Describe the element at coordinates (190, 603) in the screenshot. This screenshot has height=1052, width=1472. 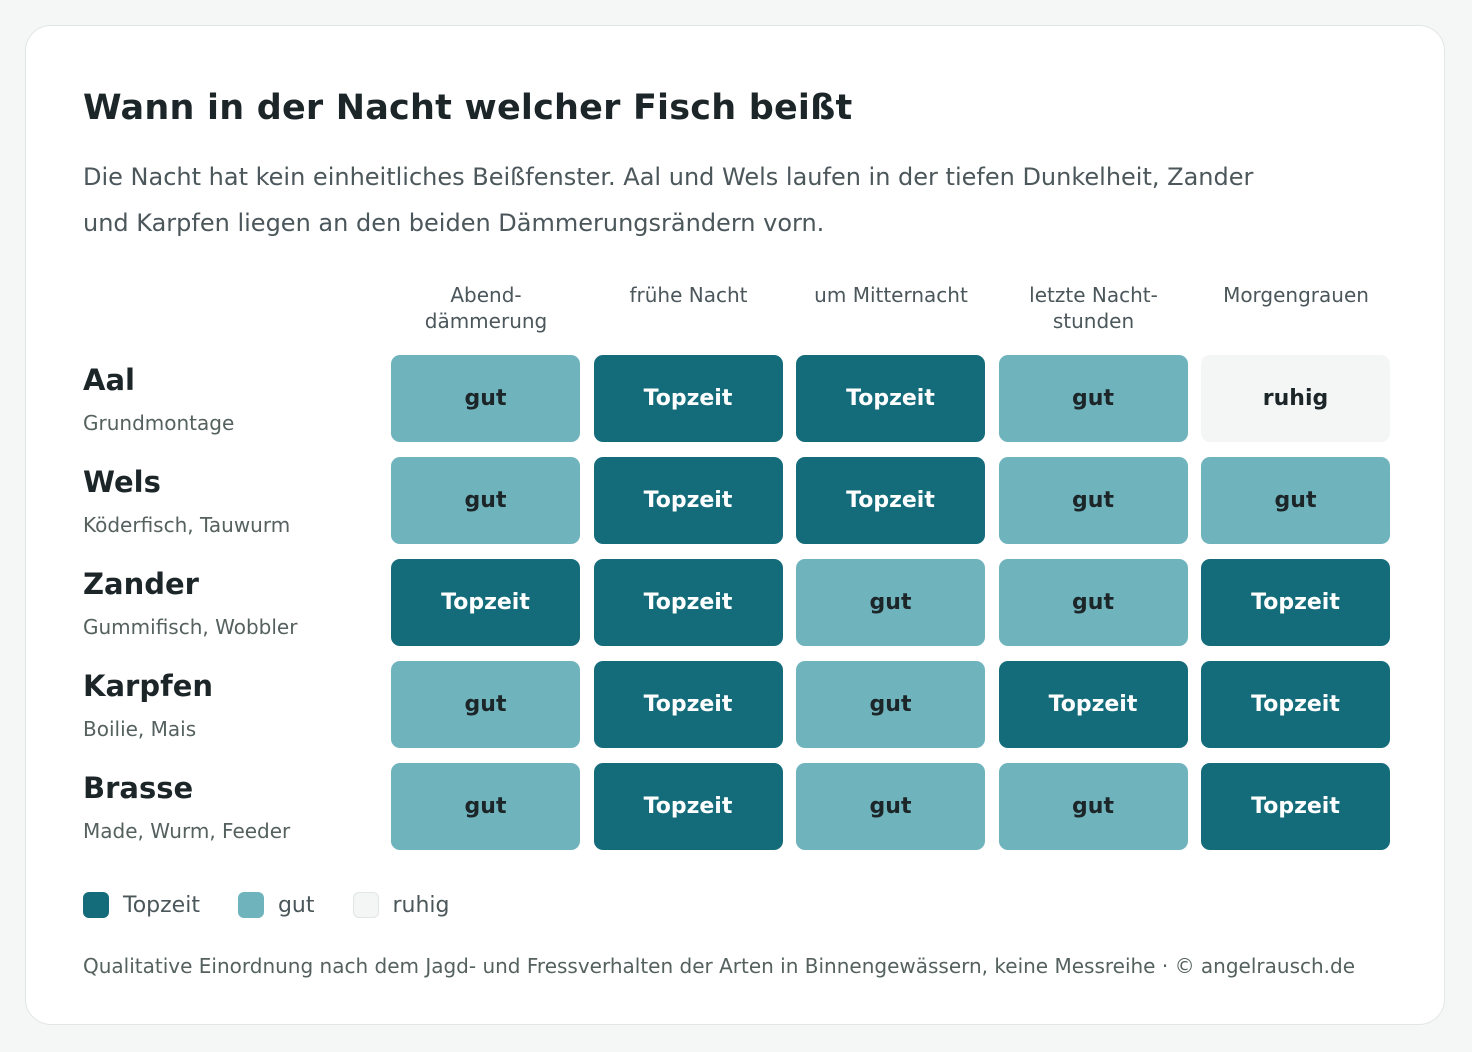
I see `row-label: Zander Gummifisch, Wobbler` at that location.